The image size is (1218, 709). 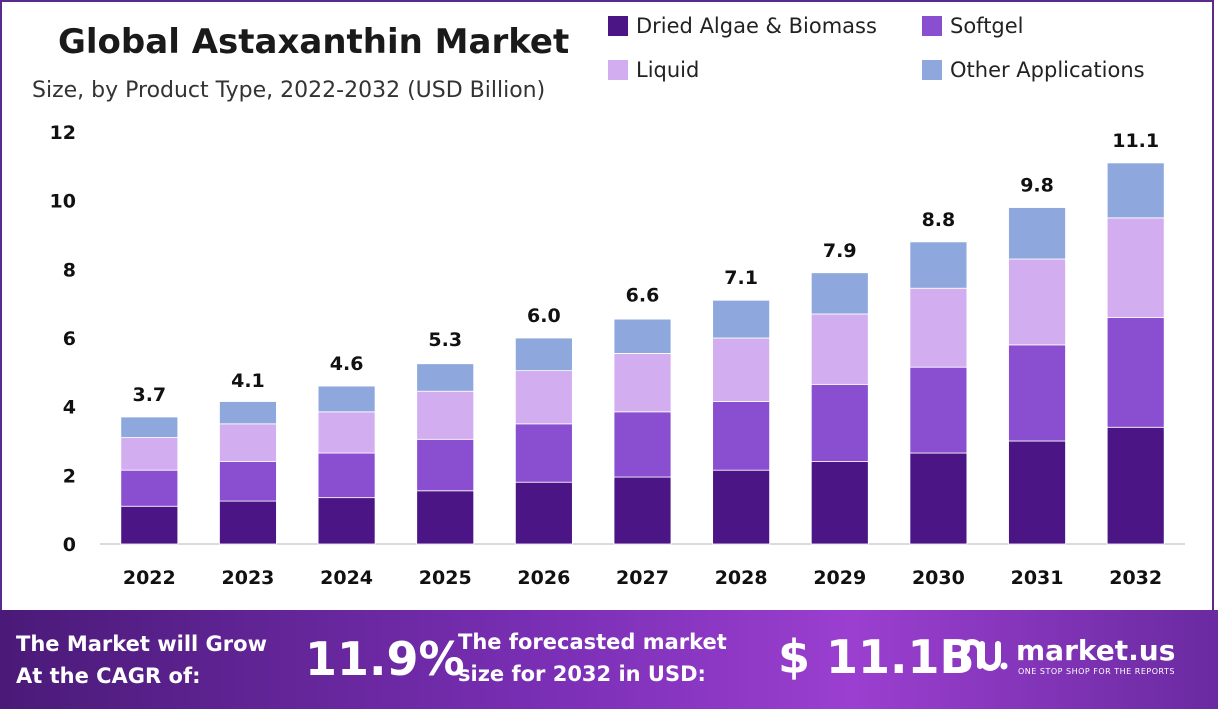 I want to click on x-tick-label: 2024, so click(x=346, y=578).